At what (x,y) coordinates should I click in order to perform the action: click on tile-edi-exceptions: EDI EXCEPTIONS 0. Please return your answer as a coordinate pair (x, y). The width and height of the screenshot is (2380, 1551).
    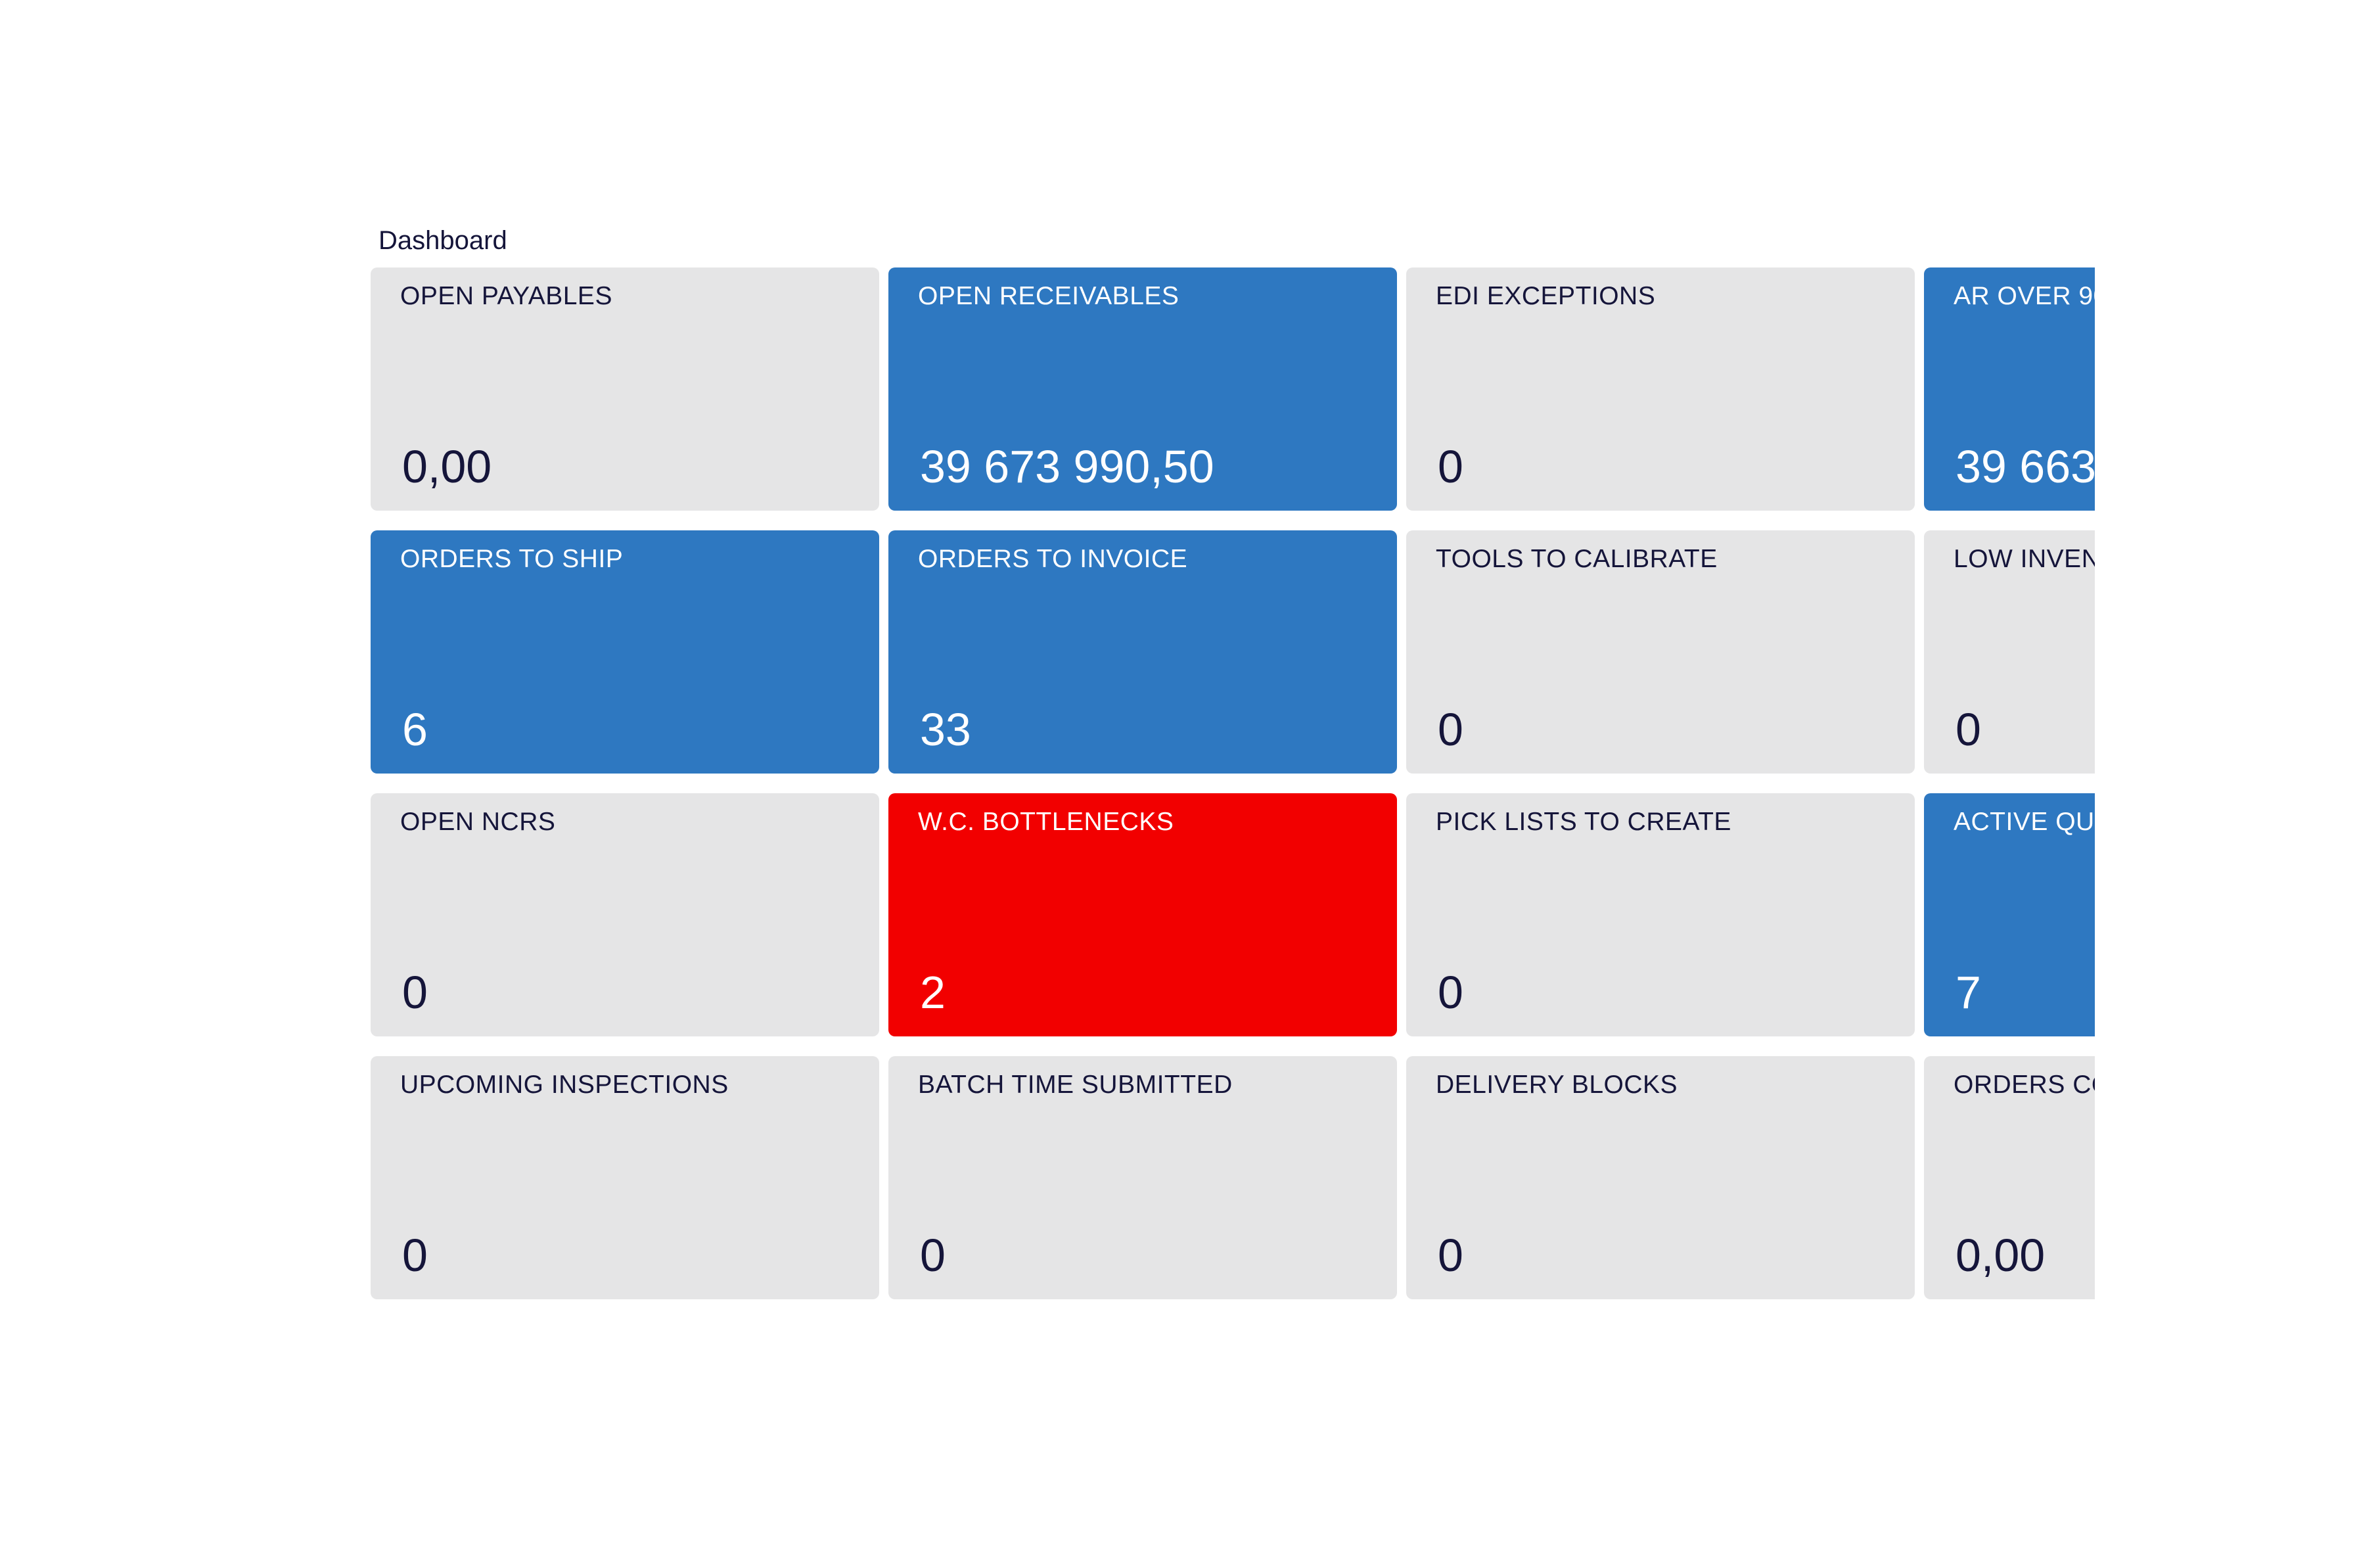
    Looking at the image, I should click on (1660, 389).